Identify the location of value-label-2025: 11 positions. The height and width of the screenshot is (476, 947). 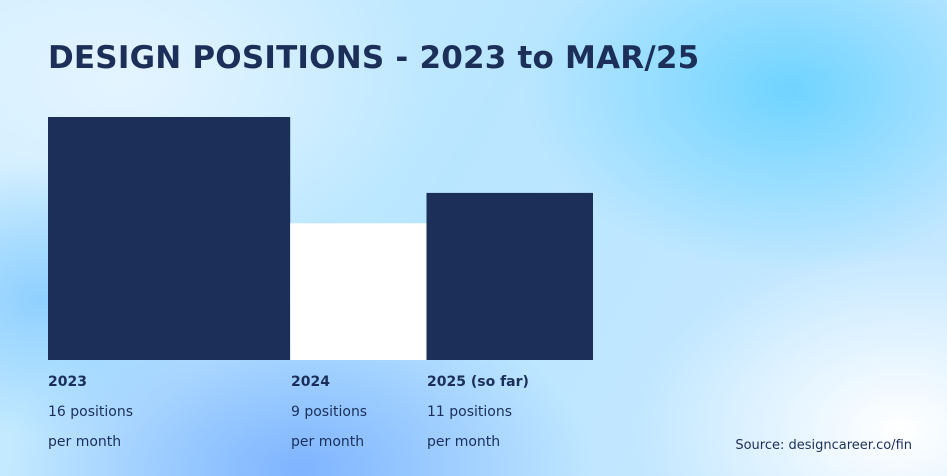
(470, 412).